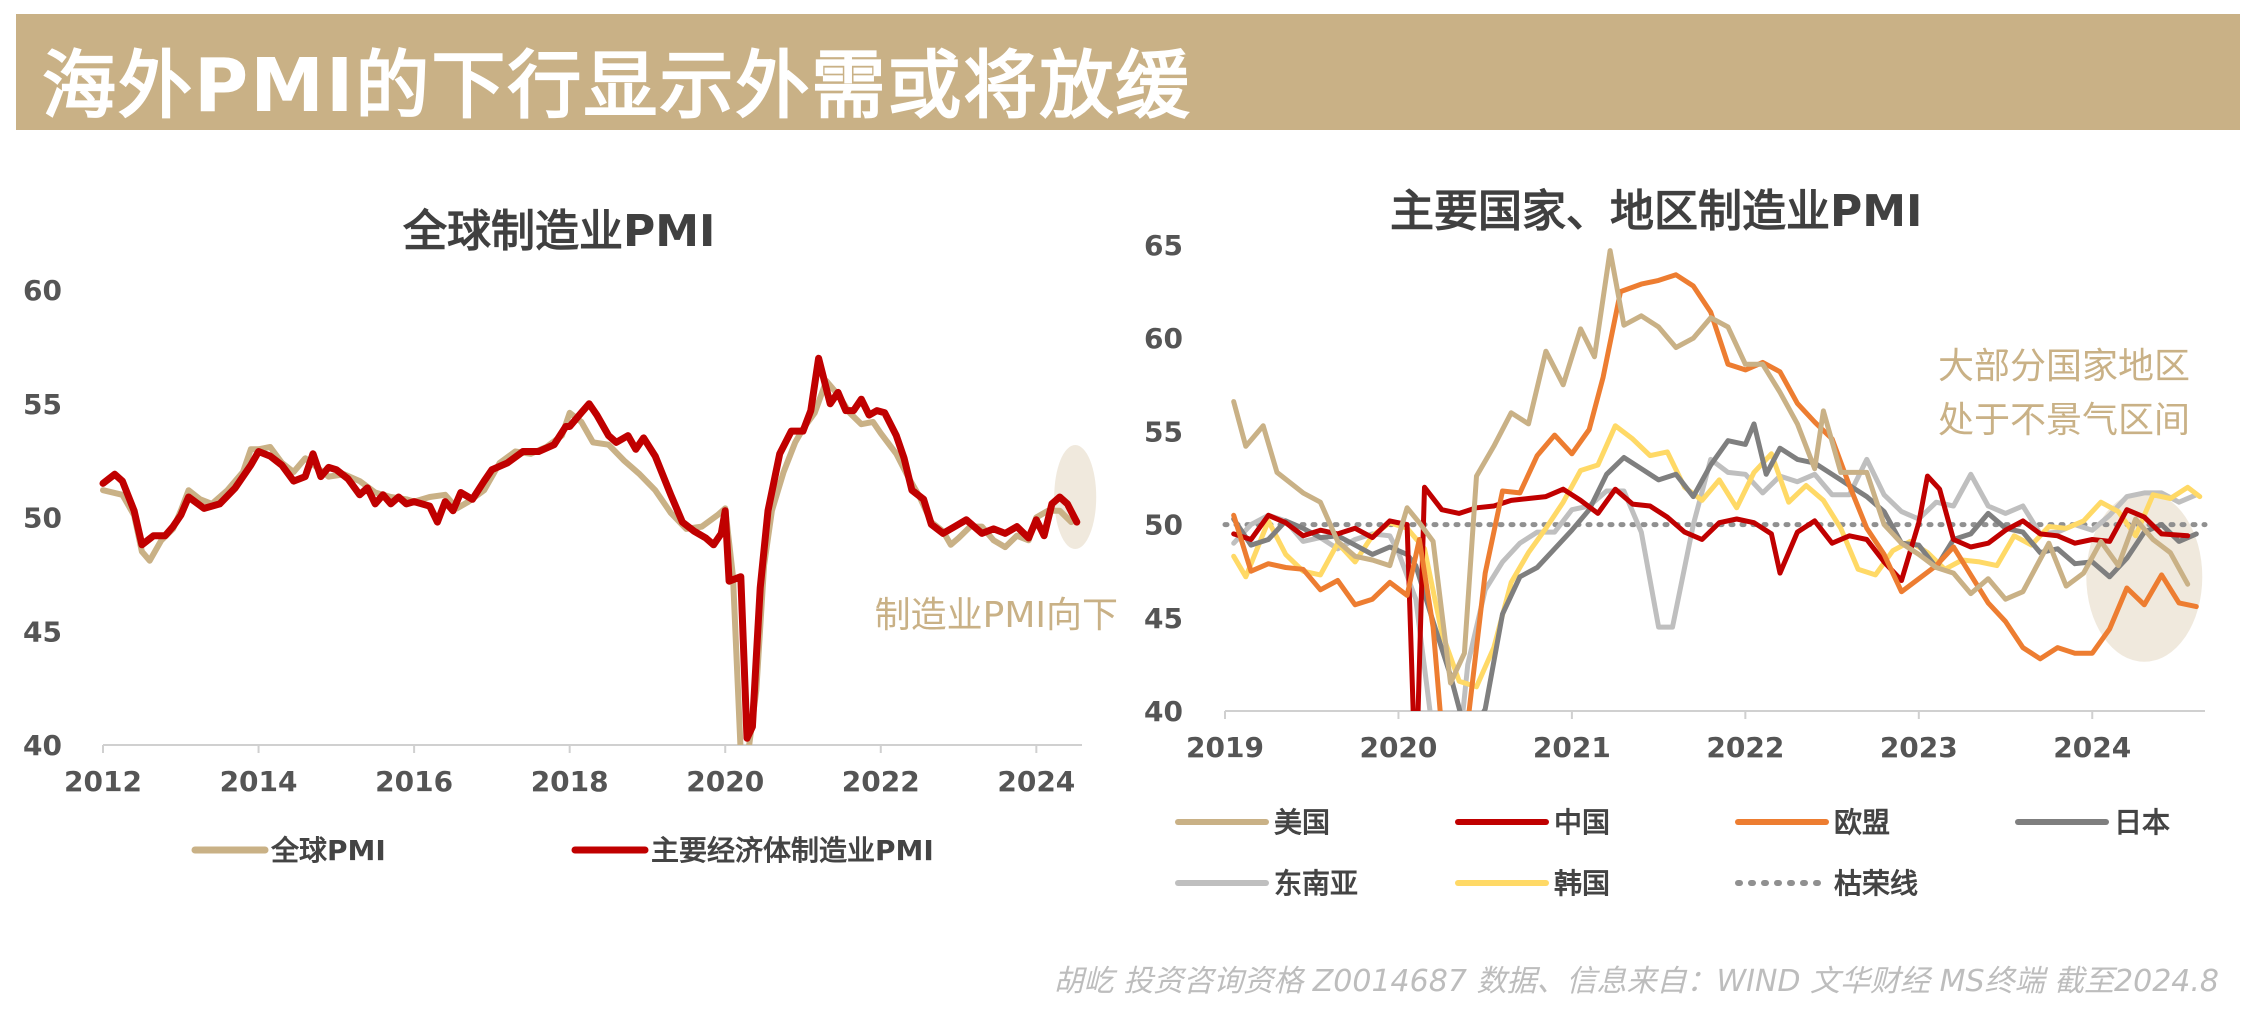 The height and width of the screenshot is (1015, 2255). I want to click on chart-1-x-tick-label: 2012, so click(103, 781).